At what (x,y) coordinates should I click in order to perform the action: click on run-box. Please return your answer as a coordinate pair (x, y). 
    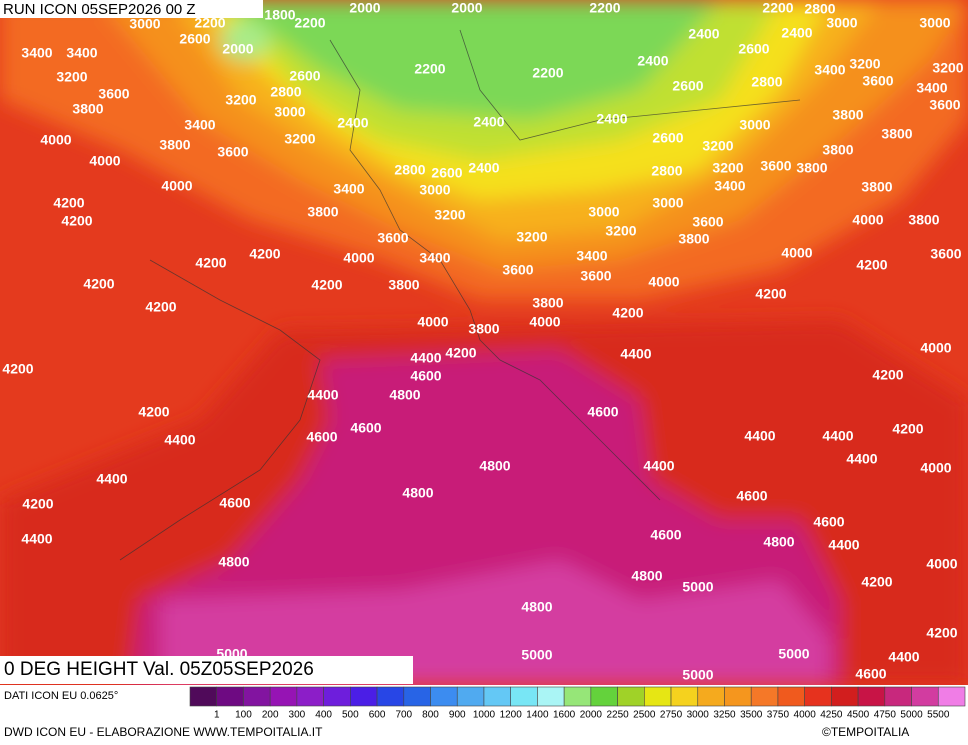
    Looking at the image, I should click on (131, 9).